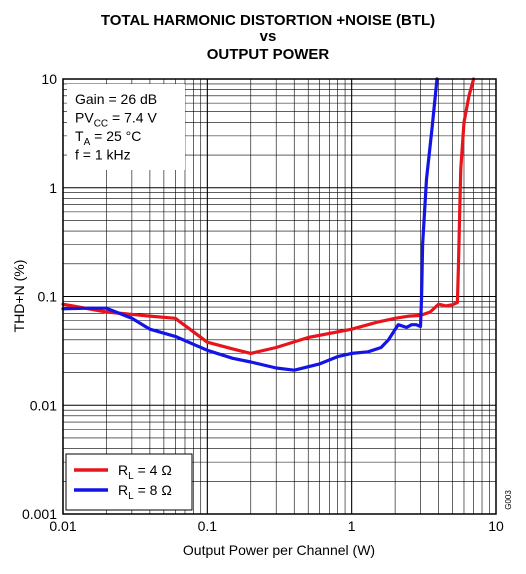  I want to click on legend-label: RL = 4 Ω, so click(145, 472).